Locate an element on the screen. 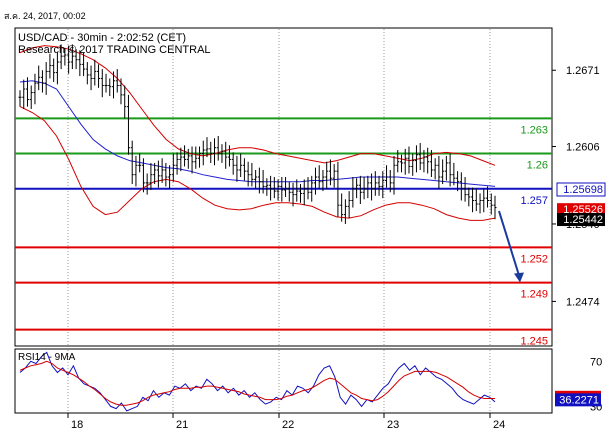 This screenshot has width=616, height=442. rsi-tag-label: 36.2271 is located at coordinates (579, 400).